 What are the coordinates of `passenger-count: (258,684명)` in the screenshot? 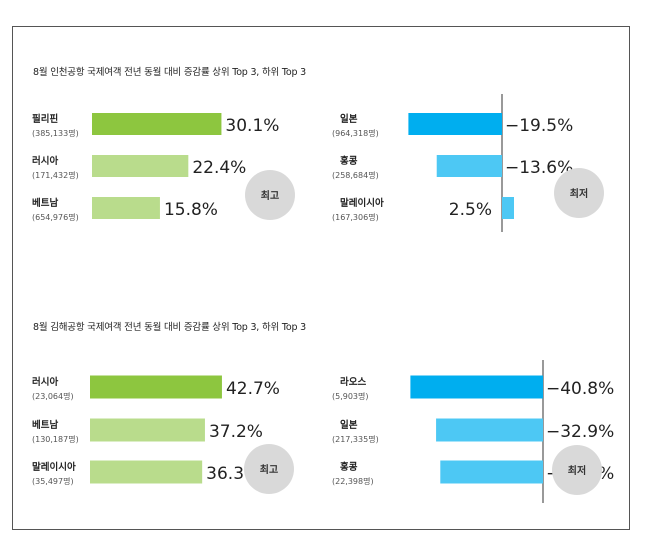 It's located at (355, 175).